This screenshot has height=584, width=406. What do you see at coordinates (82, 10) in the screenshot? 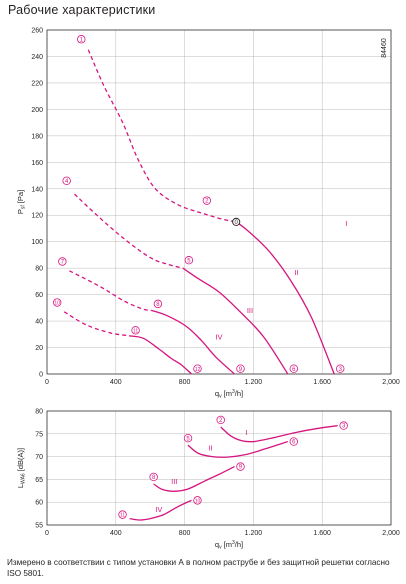
I see `page-title: Рабочие характеристики` at bounding box center [82, 10].